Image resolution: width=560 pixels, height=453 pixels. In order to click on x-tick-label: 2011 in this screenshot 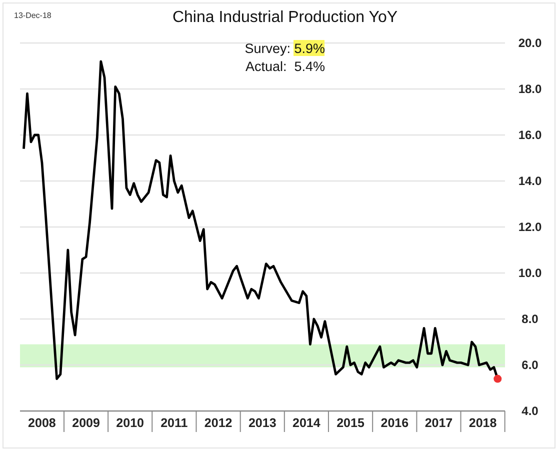, I will do `click(174, 423)`.